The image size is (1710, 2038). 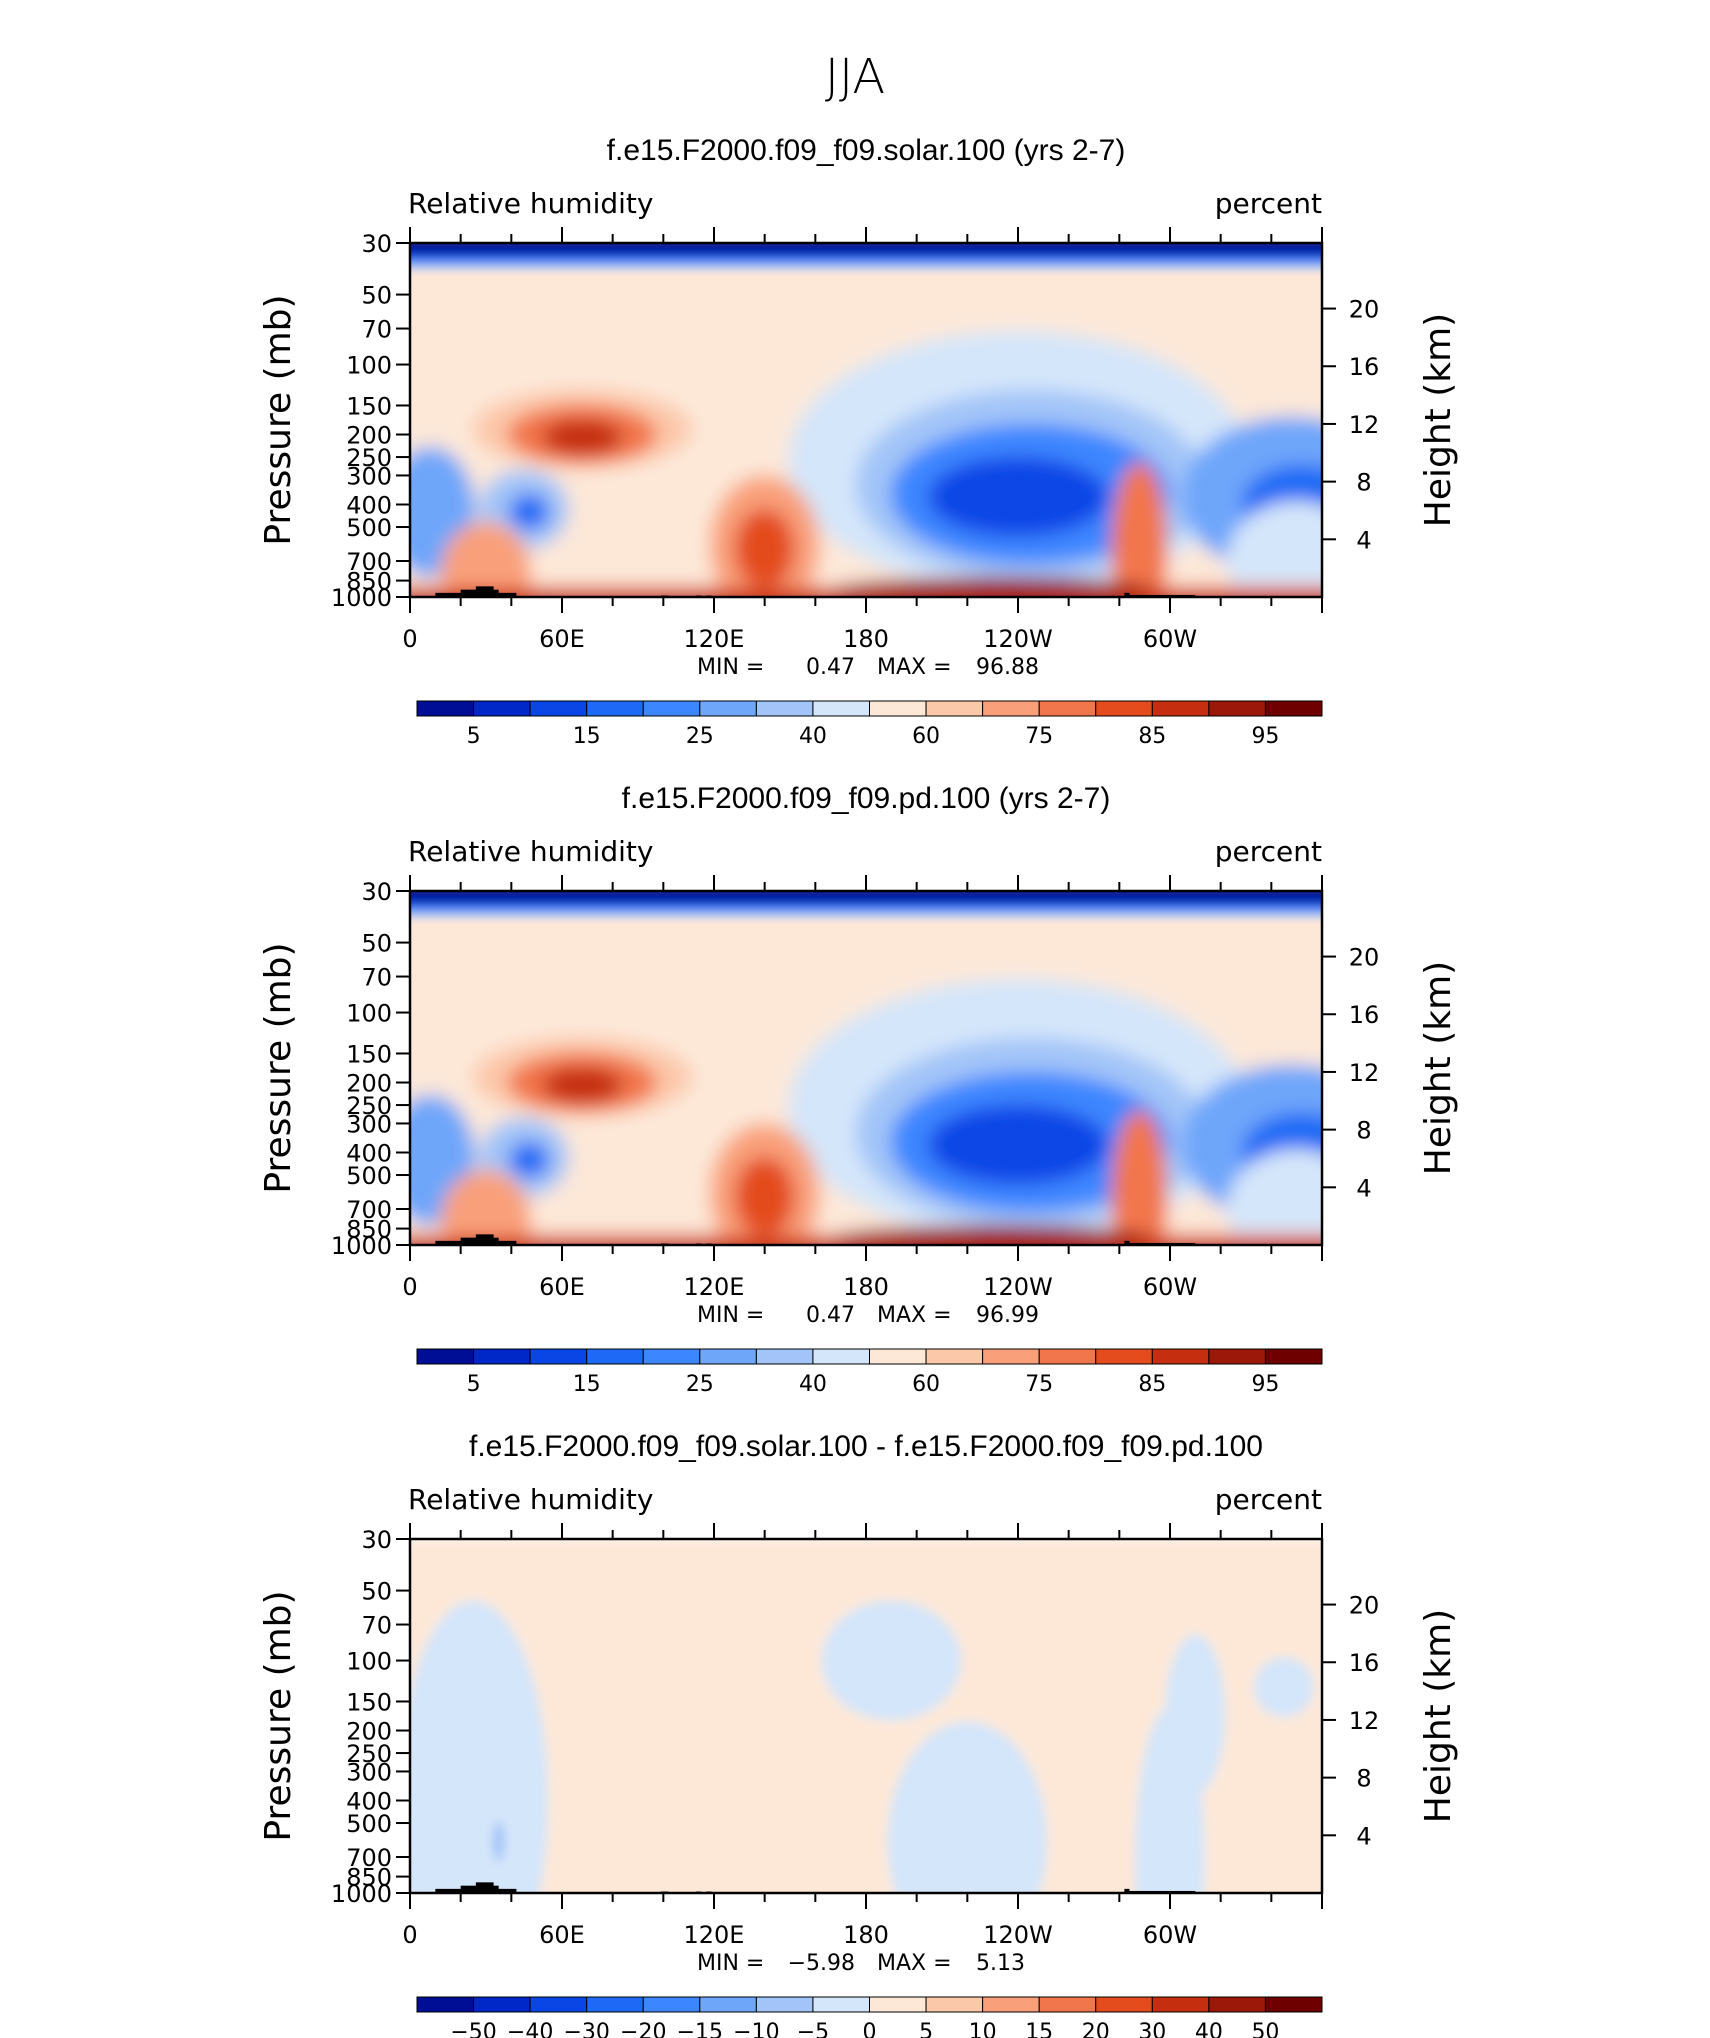 What do you see at coordinates (369, 1176) in the screenshot?
I see `y-tick-label: 500` at bounding box center [369, 1176].